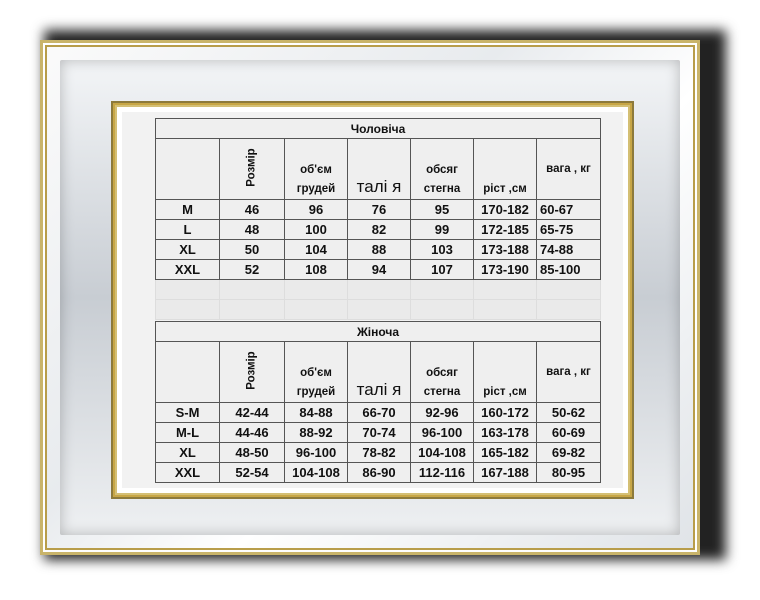  Describe the element at coordinates (252, 472) in the screenshot. I see `table-cell: 52-54` at that location.